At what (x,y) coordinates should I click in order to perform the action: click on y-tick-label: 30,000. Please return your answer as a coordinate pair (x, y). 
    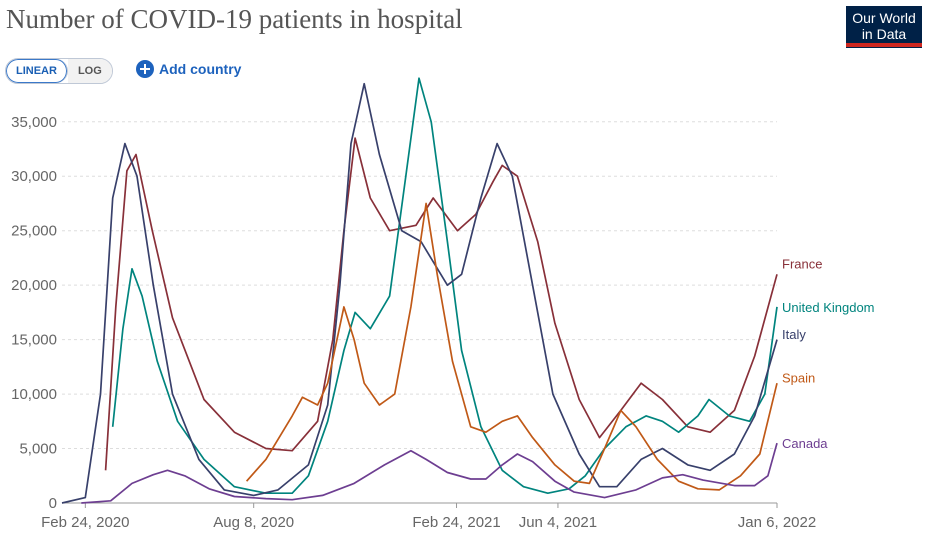
    Looking at the image, I should click on (34, 176).